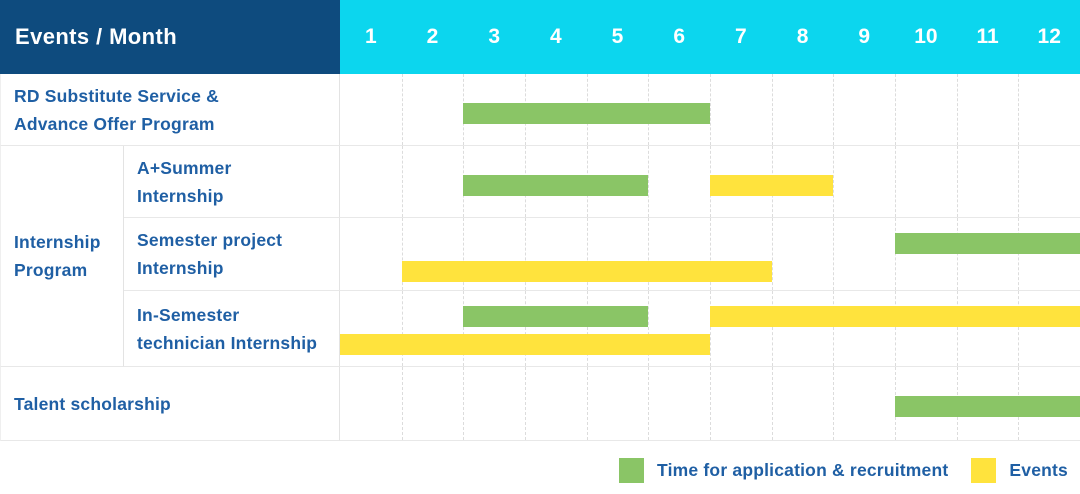 The width and height of the screenshot is (1080, 494). Describe the element at coordinates (1049, 36) in the screenshot. I see `month-header-label: 12` at that location.